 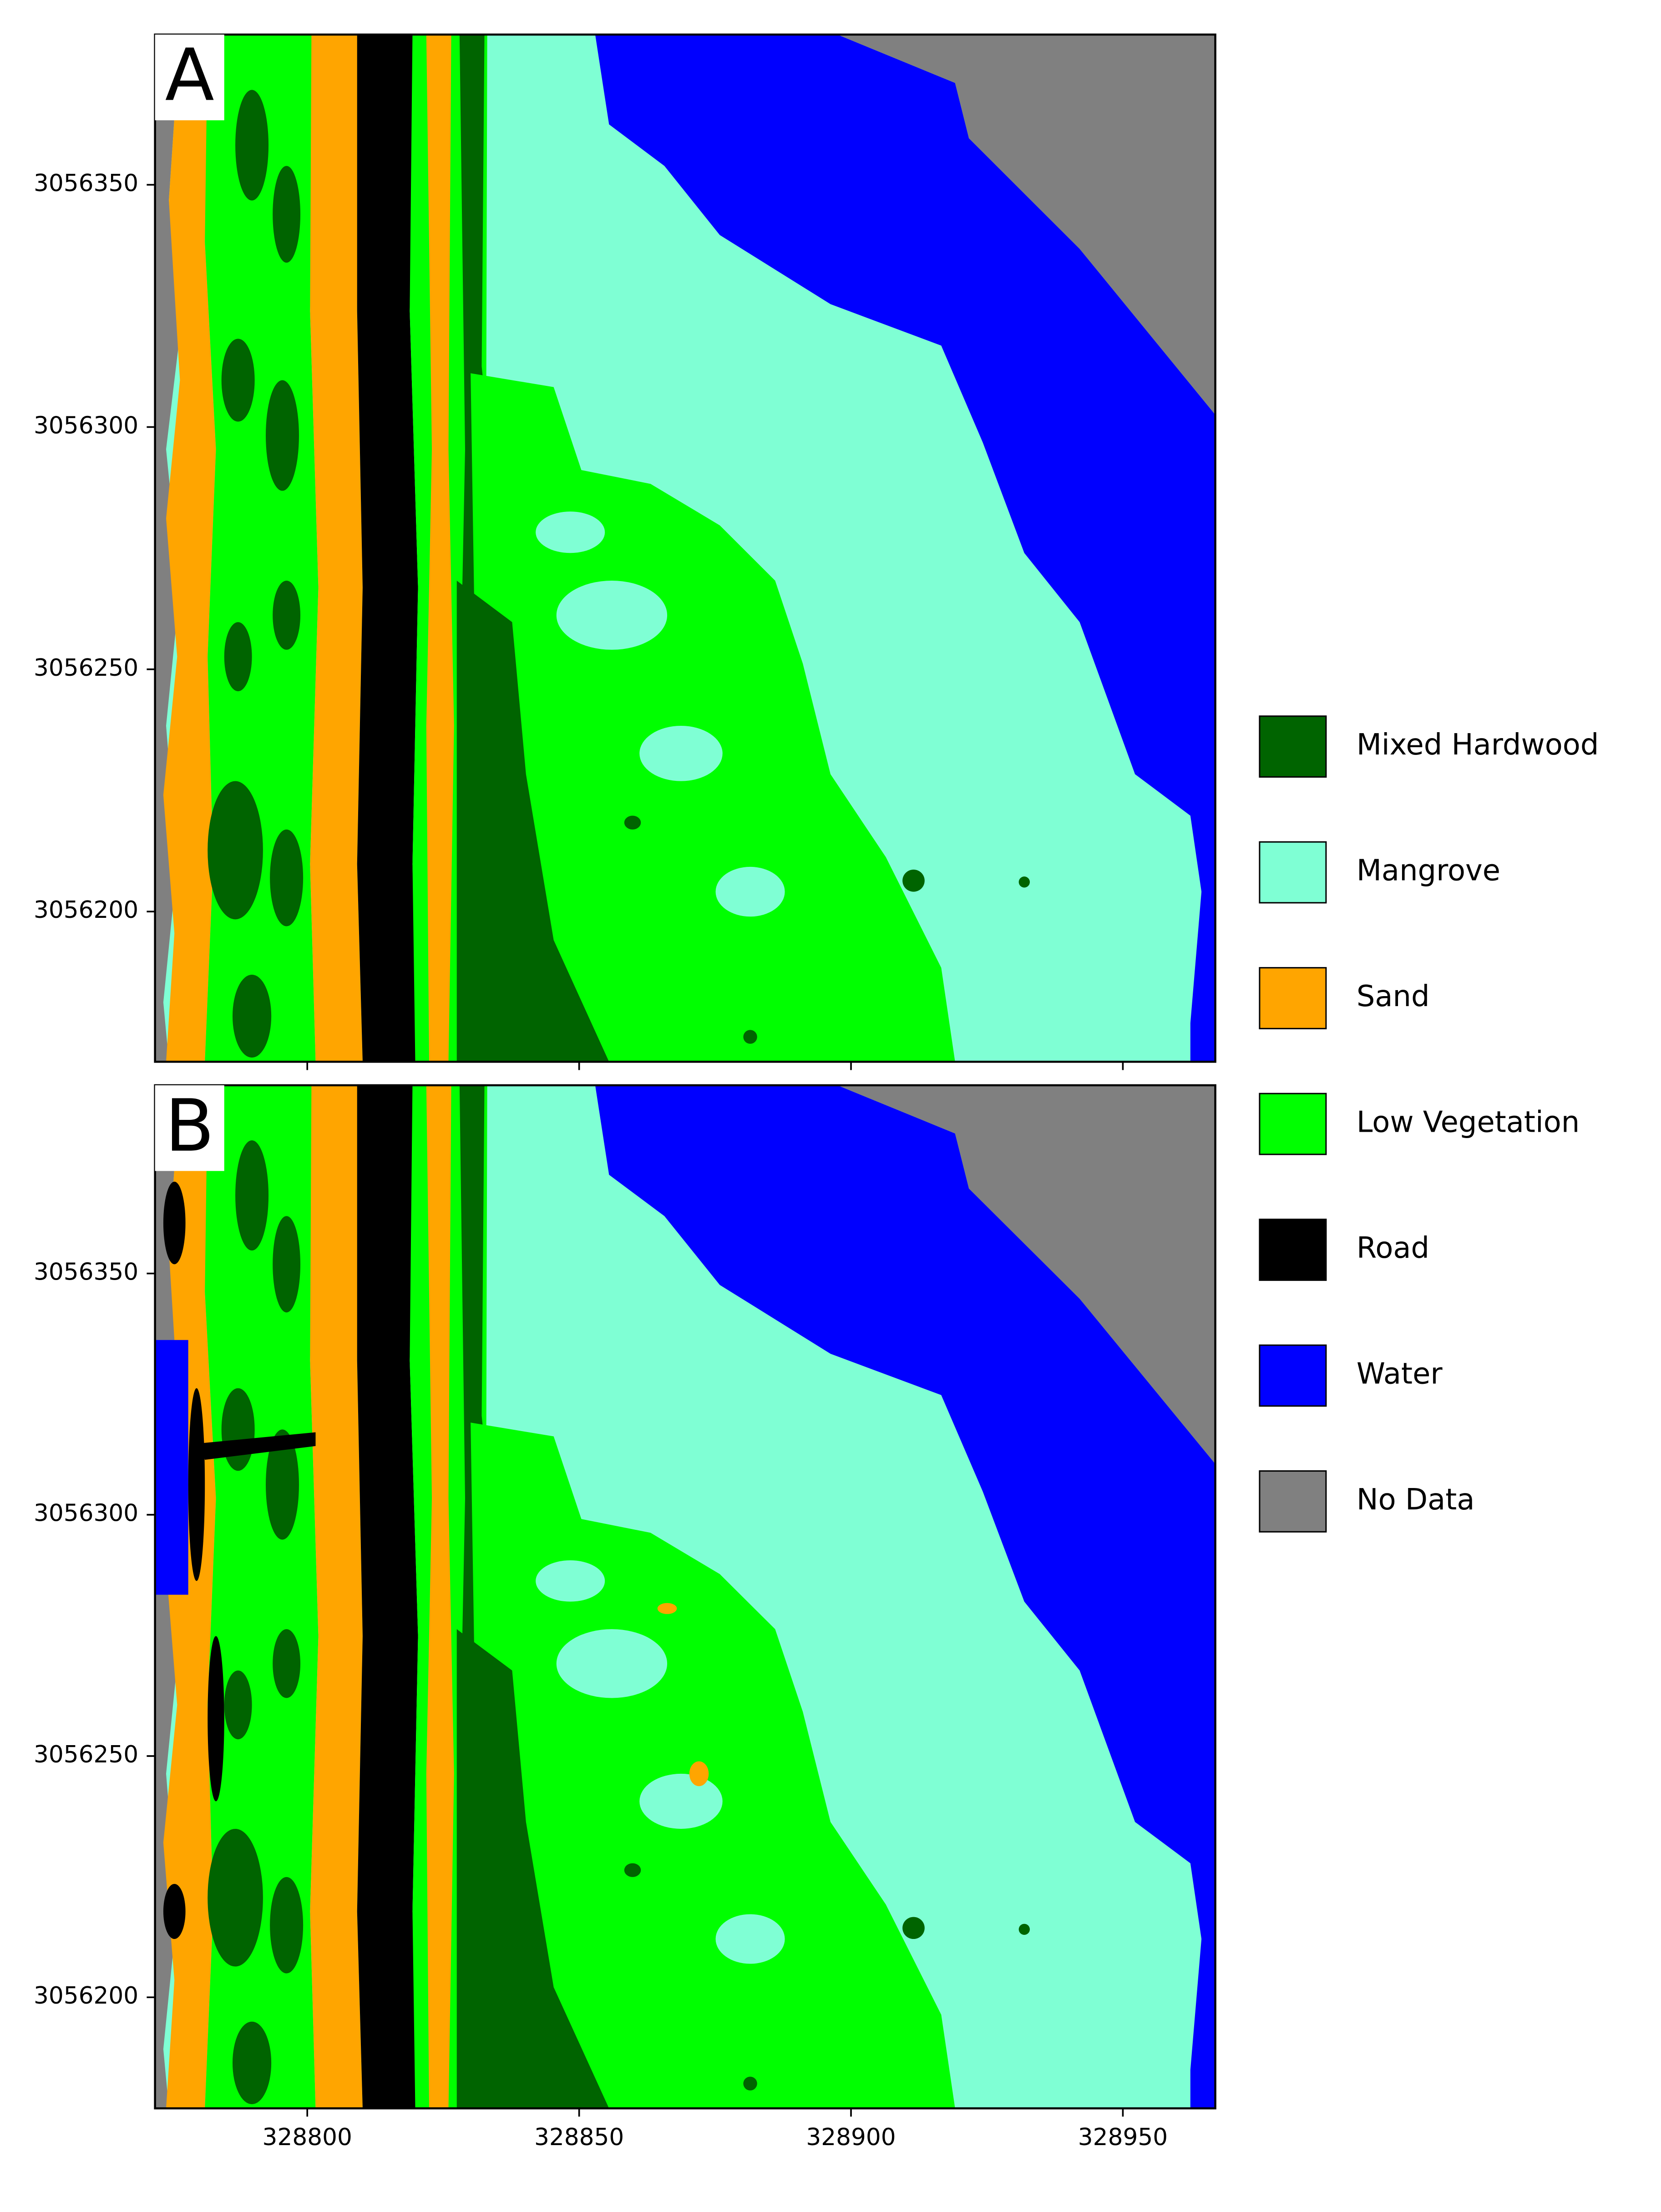 I want to click on legend-label: Water, so click(x=1400, y=1374).